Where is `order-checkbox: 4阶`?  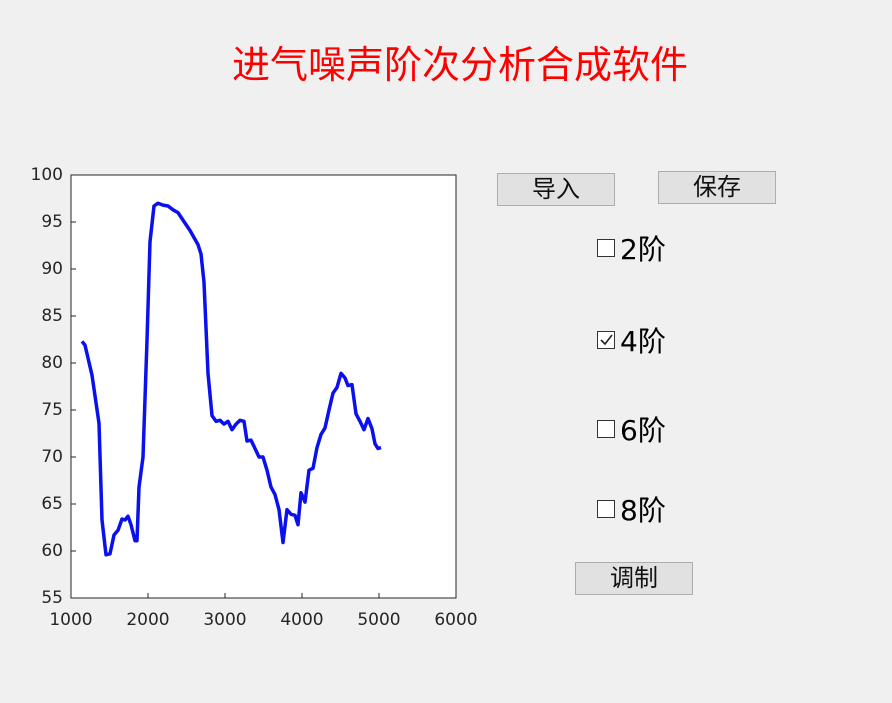
order-checkbox: 4阶 is located at coordinates (631, 340).